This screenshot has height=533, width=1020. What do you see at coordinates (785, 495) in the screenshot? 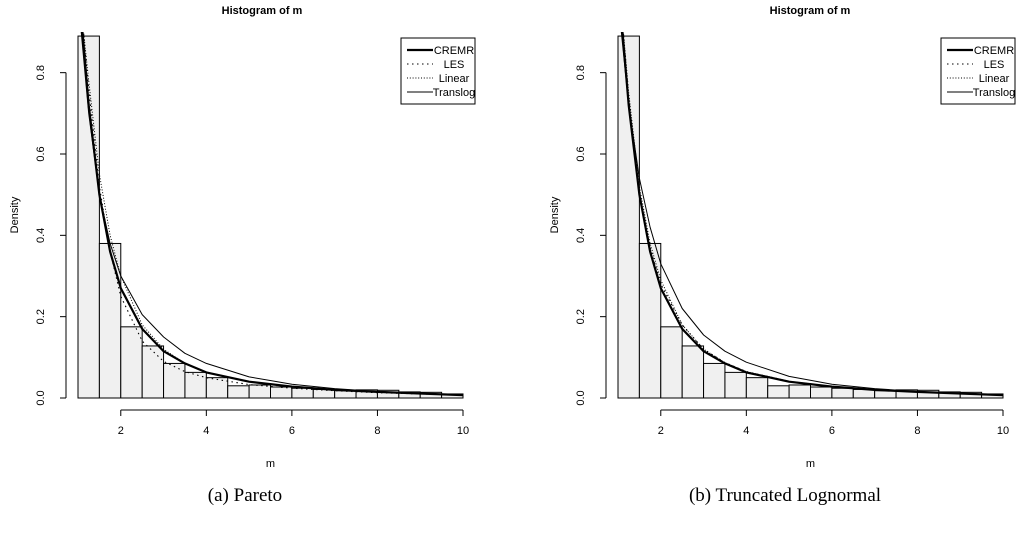
I see `caption-truncated-lognormal: (b) Truncated Lognormal` at bounding box center [785, 495].